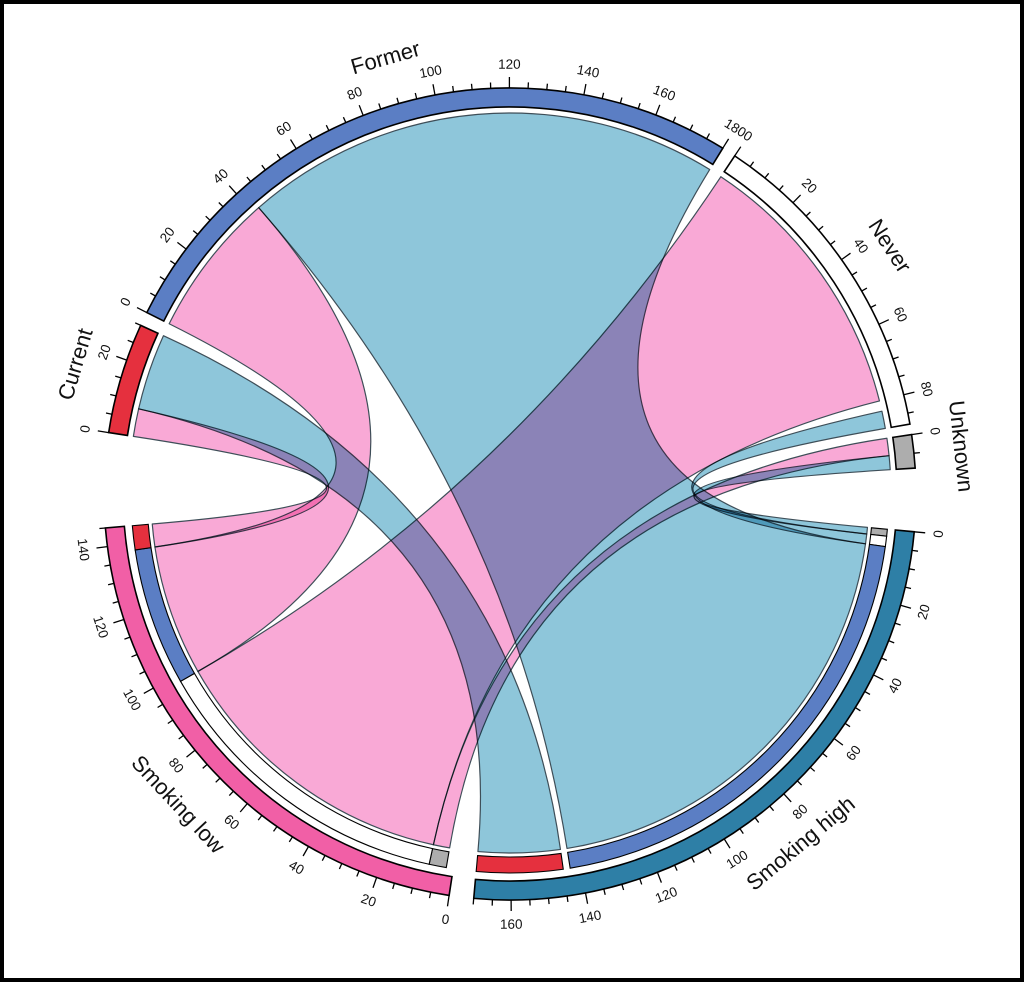  I want to click on tick-label-former-140: 140, so click(588, 71).